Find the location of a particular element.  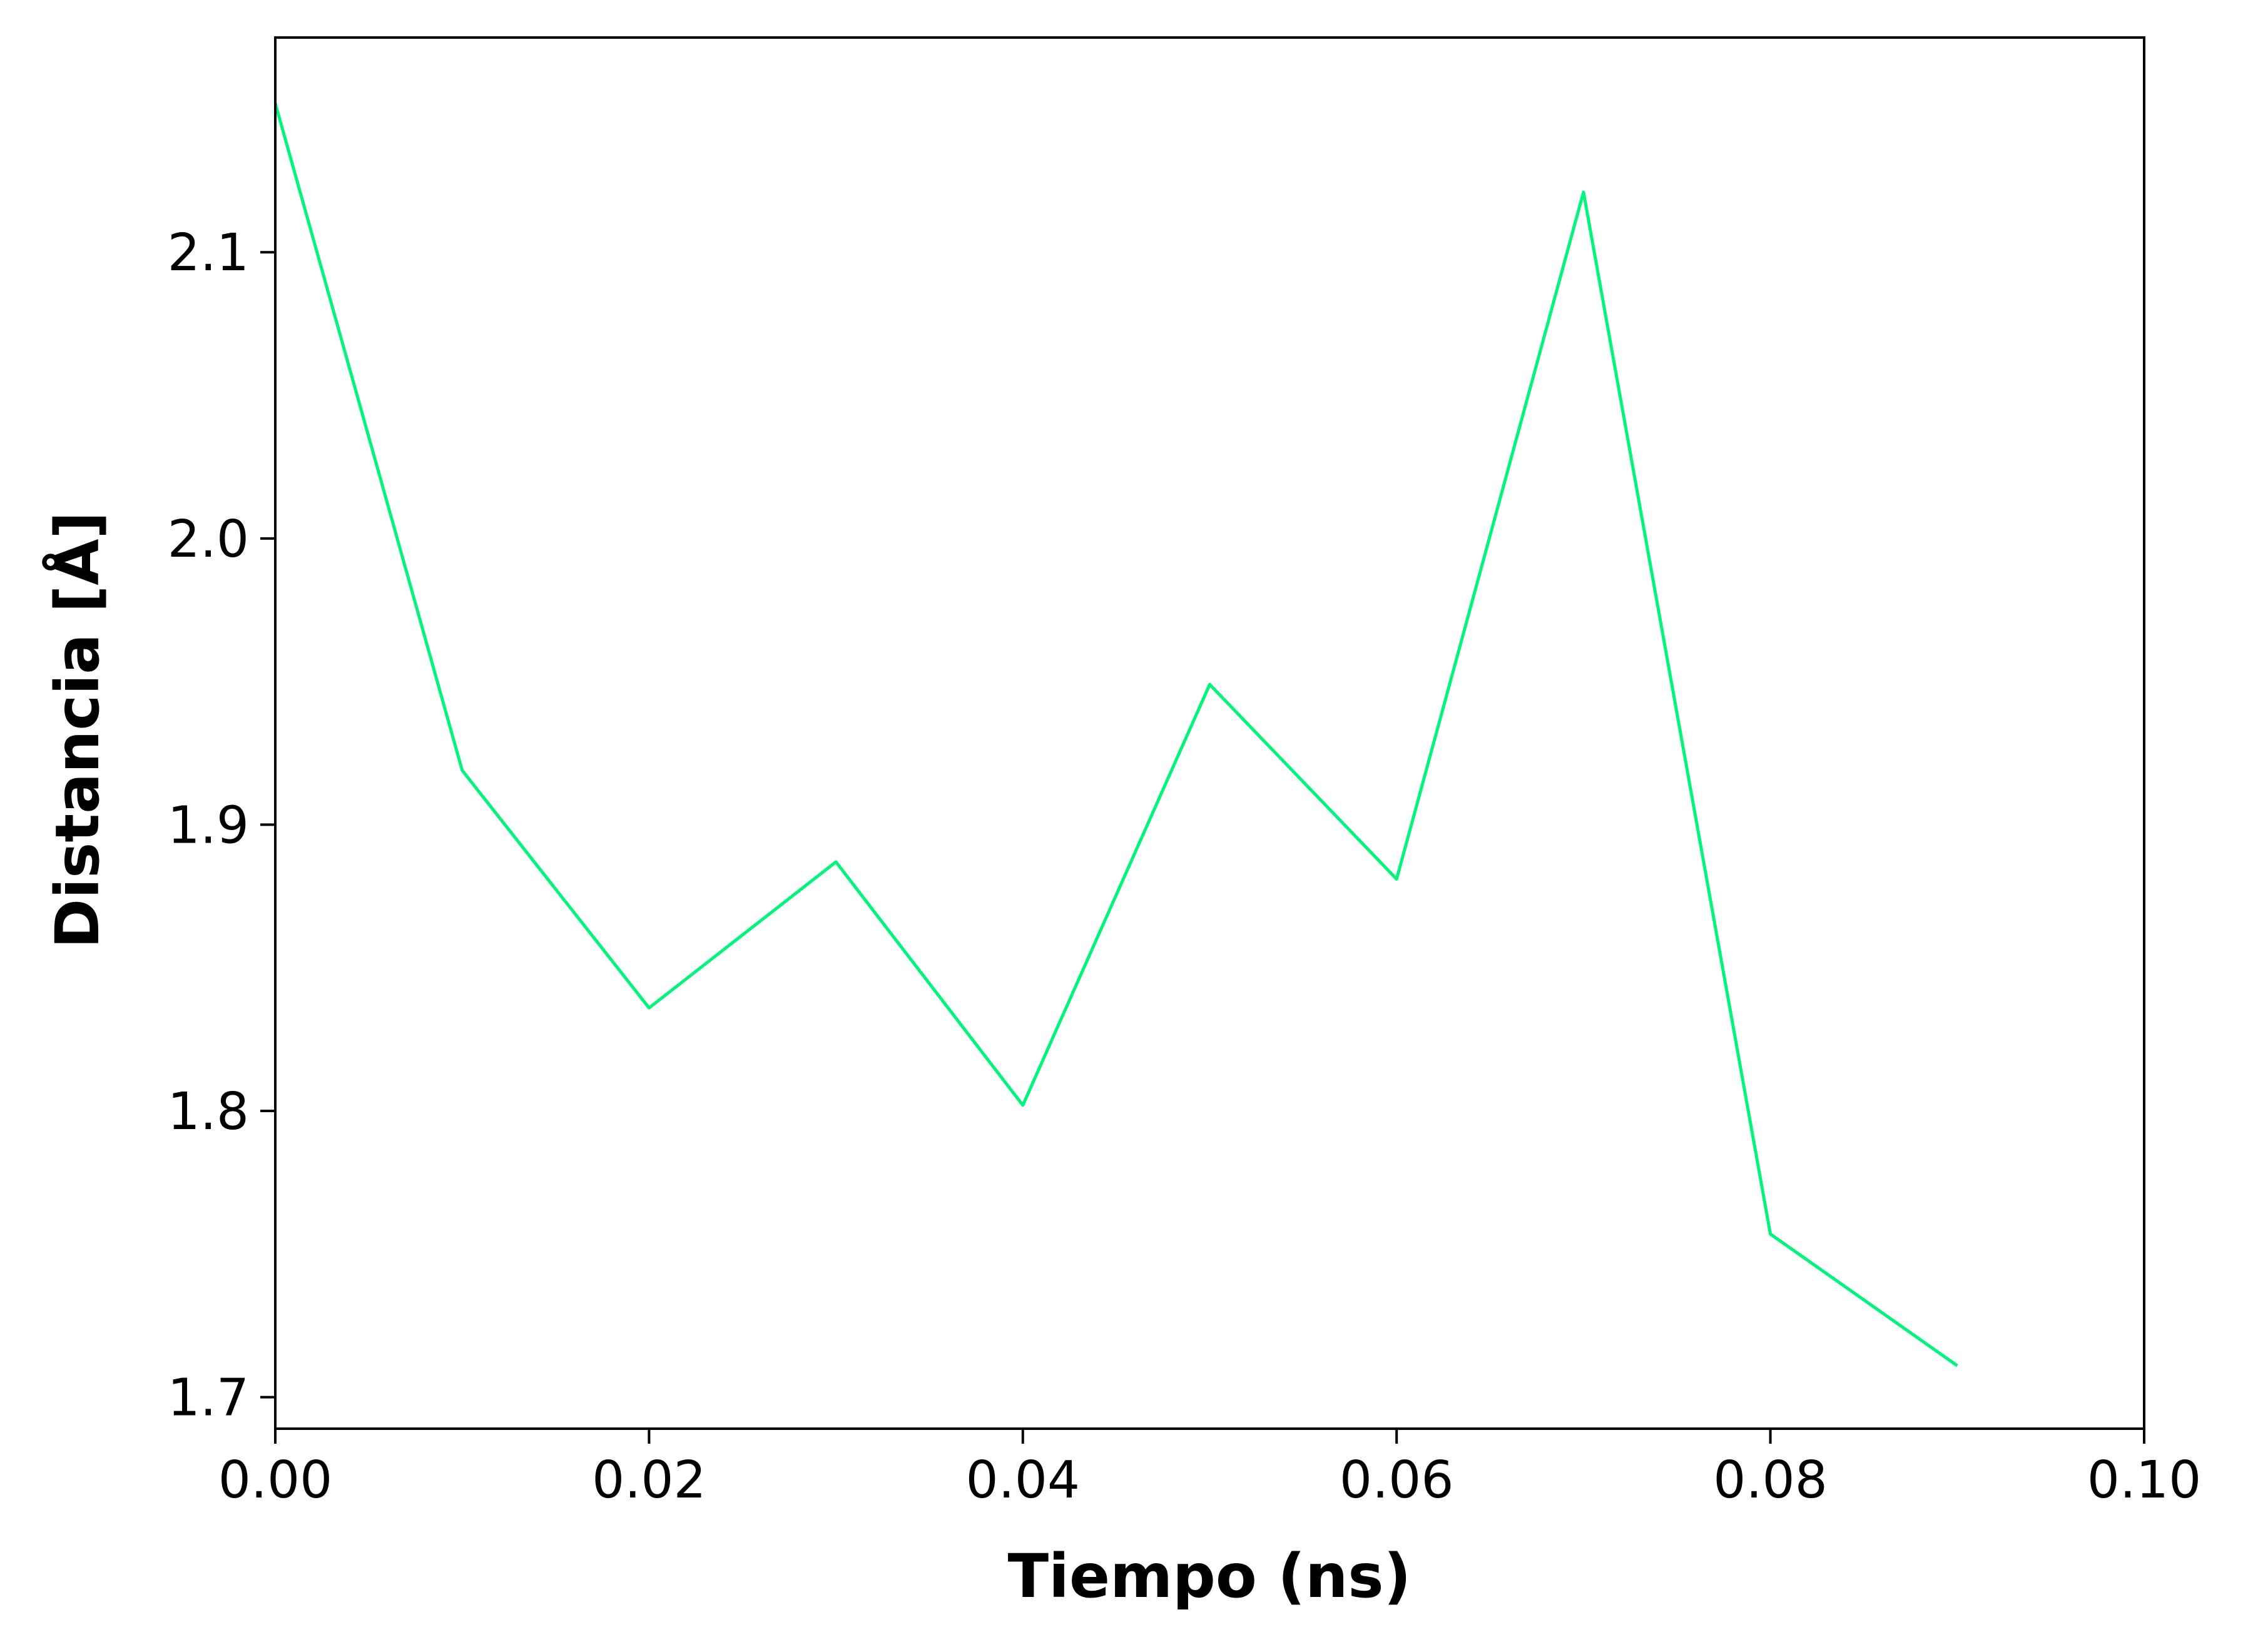

x-tick-label: 0.02 is located at coordinates (649, 1480).